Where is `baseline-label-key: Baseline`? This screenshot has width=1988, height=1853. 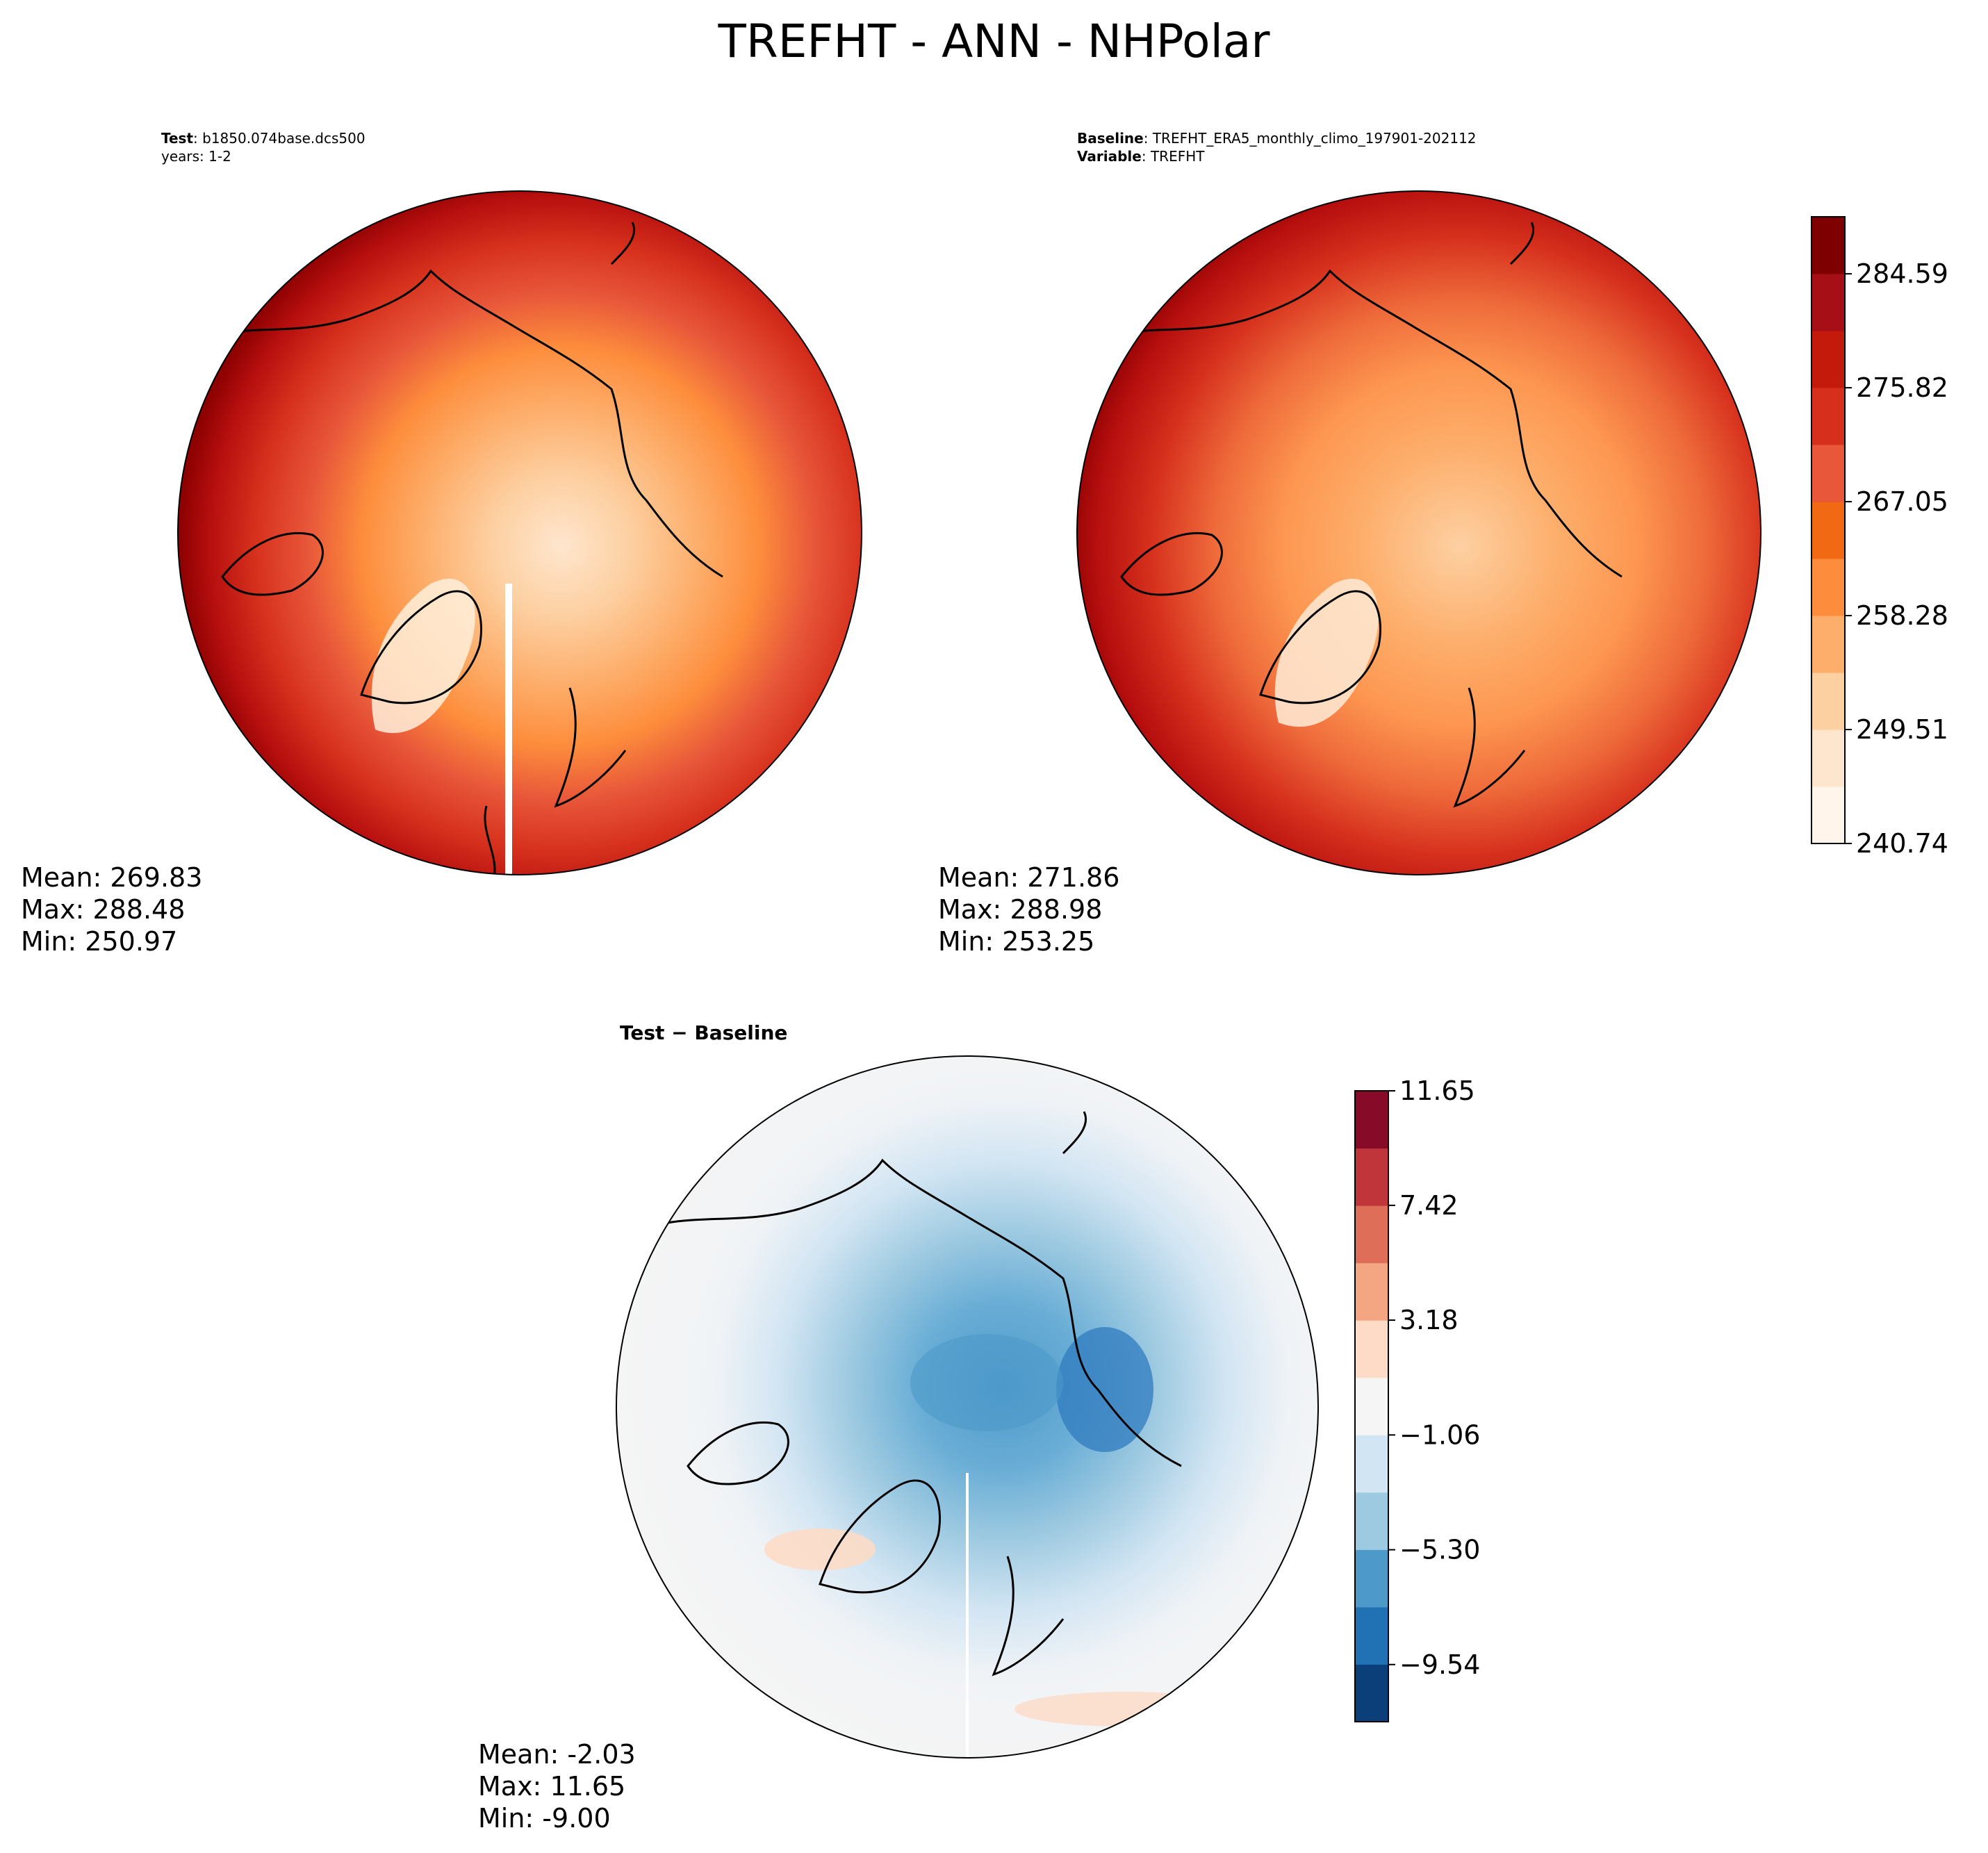 baseline-label-key: Baseline is located at coordinates (1110, 138).